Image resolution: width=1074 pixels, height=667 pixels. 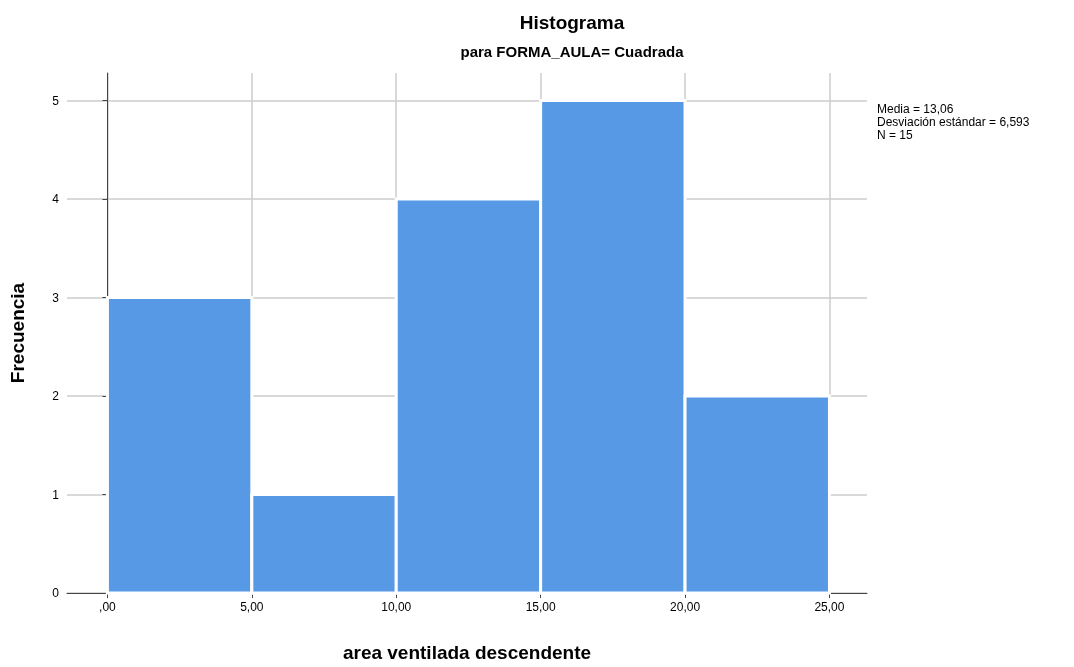 What do you see at coordinates (685, 607) in the screenshot?
I see `x-tick-label: 20,00` at bounding box center [685, 607].